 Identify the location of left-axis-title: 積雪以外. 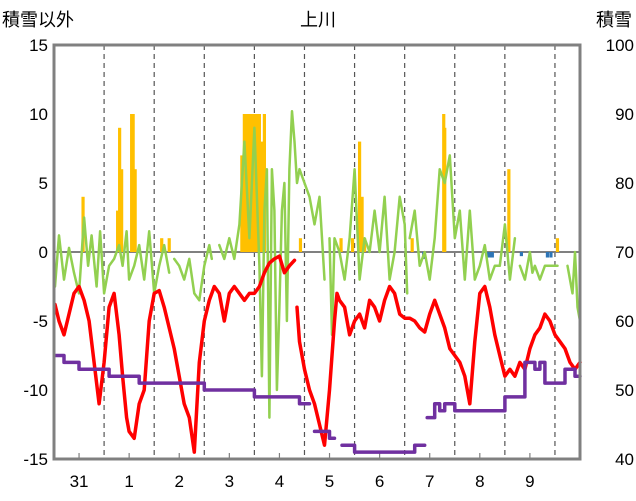
(38, 20).